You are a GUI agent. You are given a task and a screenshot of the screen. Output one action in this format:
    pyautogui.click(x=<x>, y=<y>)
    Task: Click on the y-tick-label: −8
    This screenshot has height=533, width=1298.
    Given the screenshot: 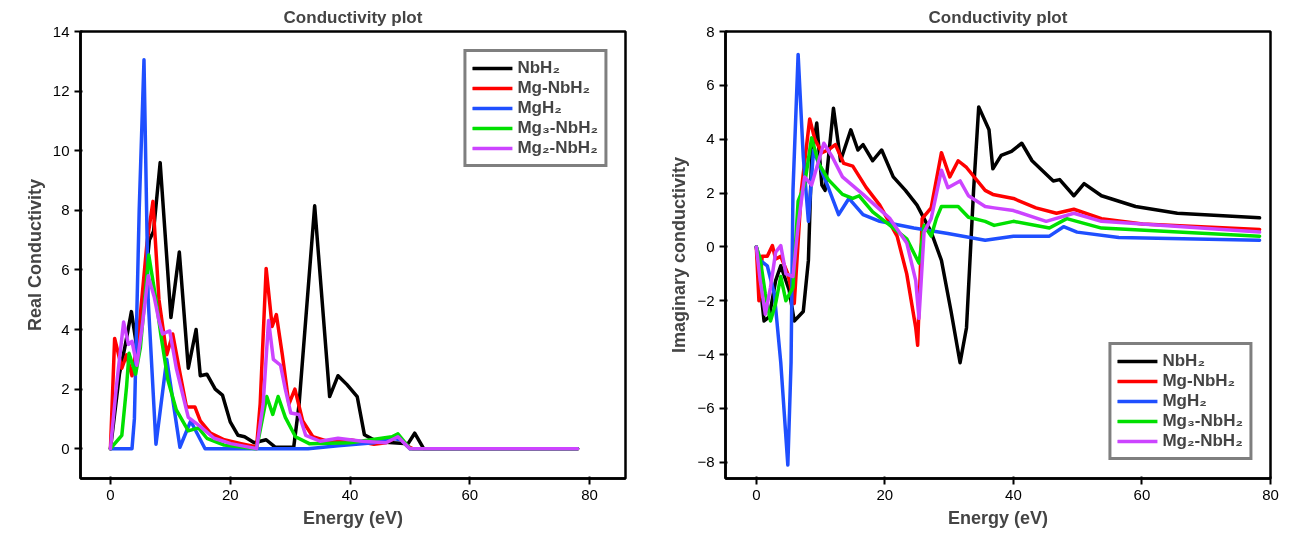 What is the action you would take?
    pyautogui.click(x=706, y=462)
    